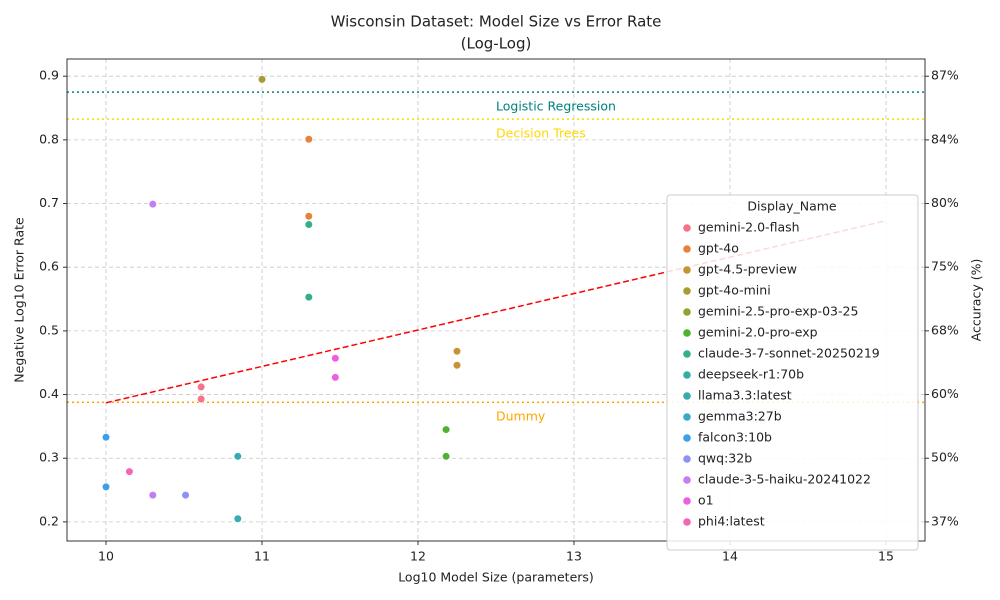  I want to click on y-tick-label: 0.7, so click(49, 202).